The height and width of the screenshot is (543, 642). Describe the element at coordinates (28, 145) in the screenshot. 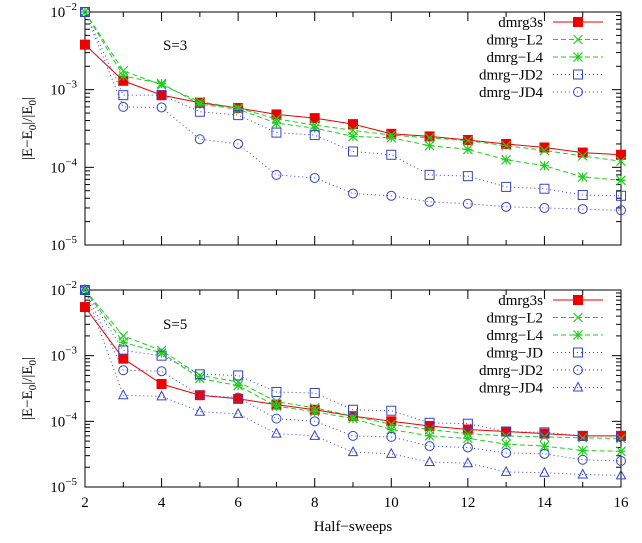

I see `y-axis-label-part: |E−E` at that location.